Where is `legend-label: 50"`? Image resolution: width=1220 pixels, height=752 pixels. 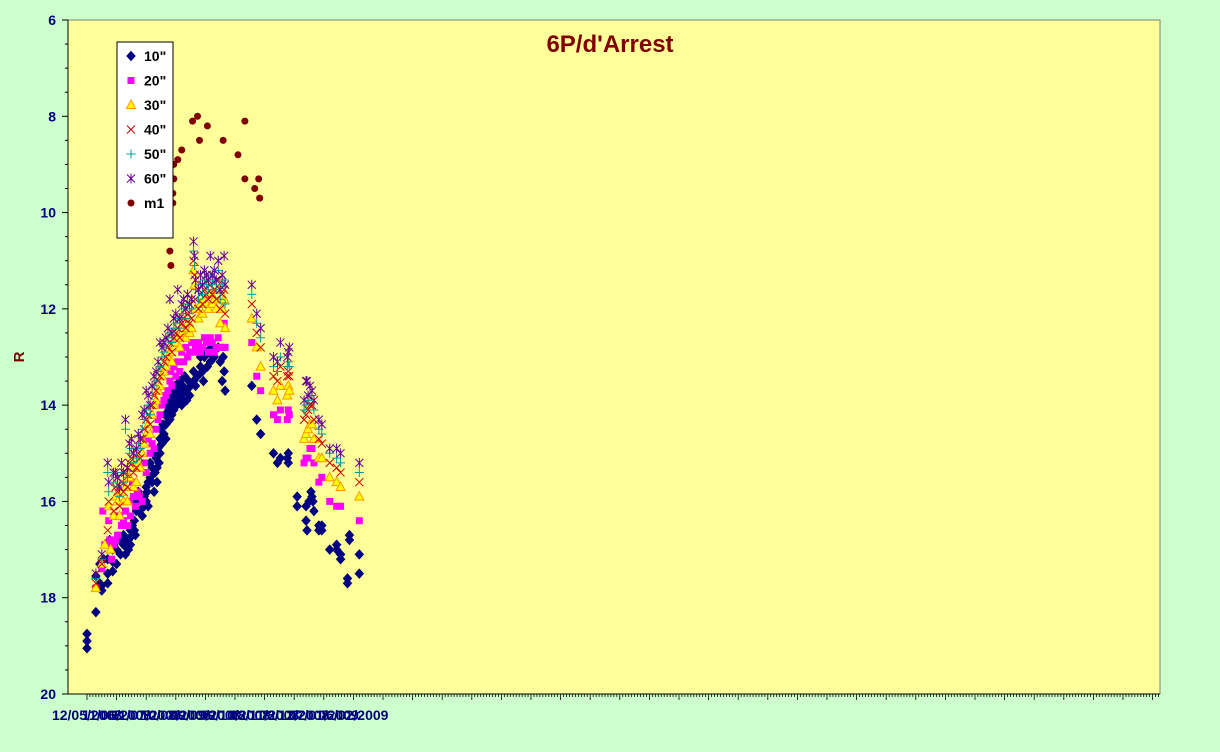
legend-label: 50" is located at coordinates (155, 154).